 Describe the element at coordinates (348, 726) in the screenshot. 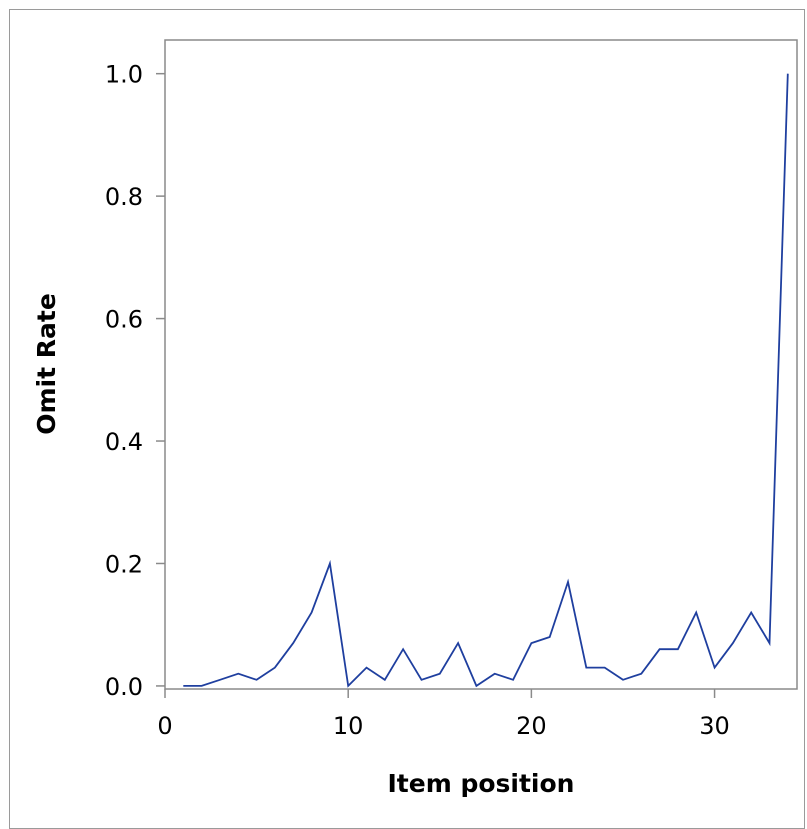

I see `x-tick-label: 10` at that location.